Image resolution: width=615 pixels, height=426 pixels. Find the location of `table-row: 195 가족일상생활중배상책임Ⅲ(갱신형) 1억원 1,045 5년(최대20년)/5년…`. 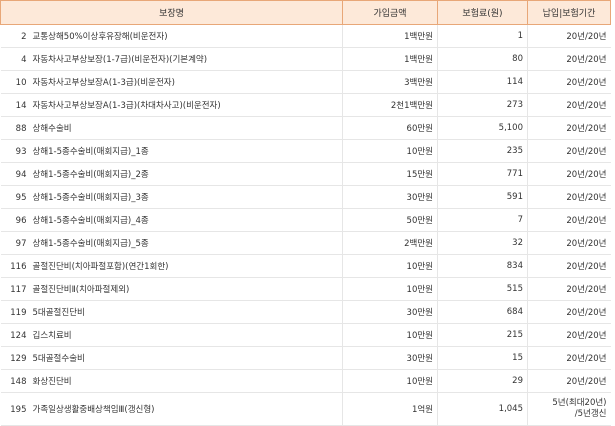

table-row: 195 가족일상생활중배상책임Ⅲ(갱신형) 1억원 1,045 5년(최대20년)/5년… is located at coordinates (305, 409).